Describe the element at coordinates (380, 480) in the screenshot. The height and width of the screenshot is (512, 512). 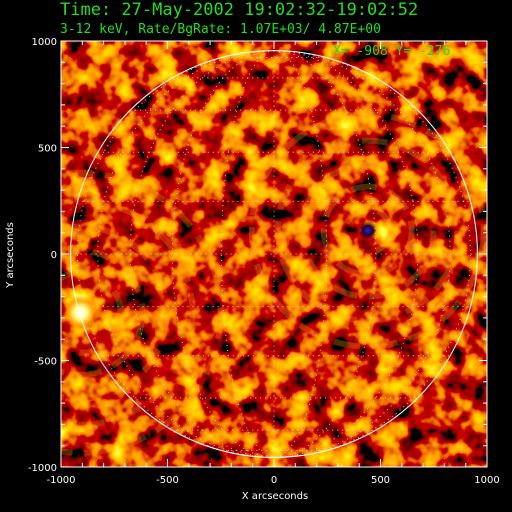
I see `x-tick-label: 500` at that location.